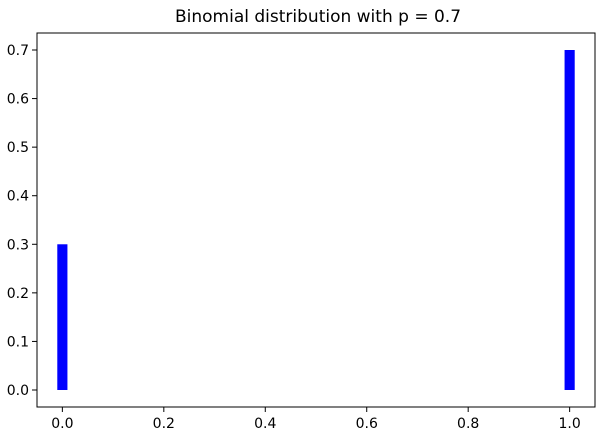  What do you see at coordinates (18, 148) in the screenshot?
I see `y-tick-label: 0.5` at bounding box center [18, 148].